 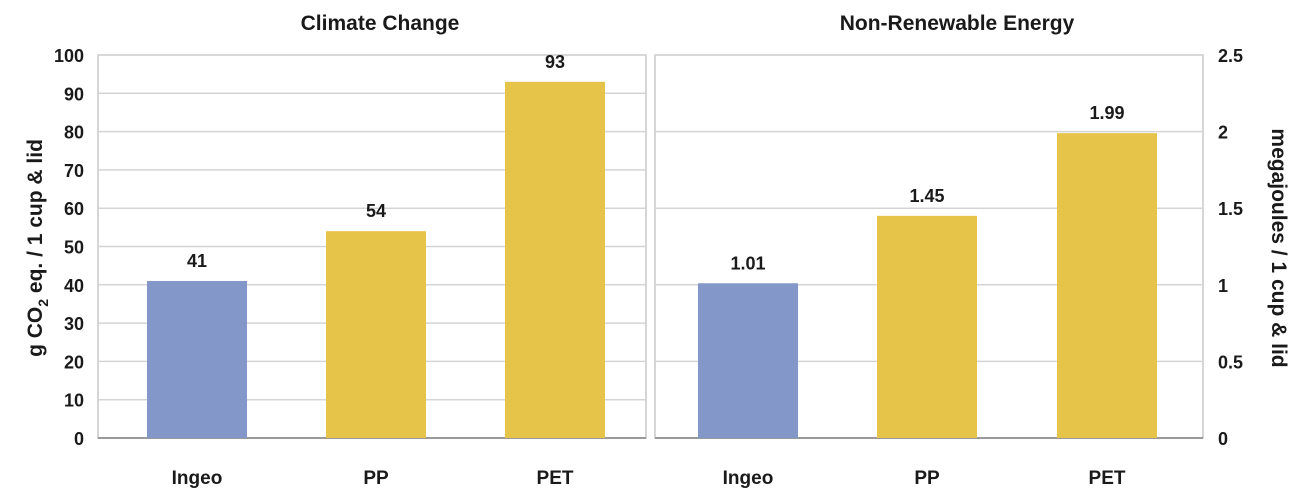 I want to click on climate-change-y-tick-label: 10, so click(x=74, y=401).